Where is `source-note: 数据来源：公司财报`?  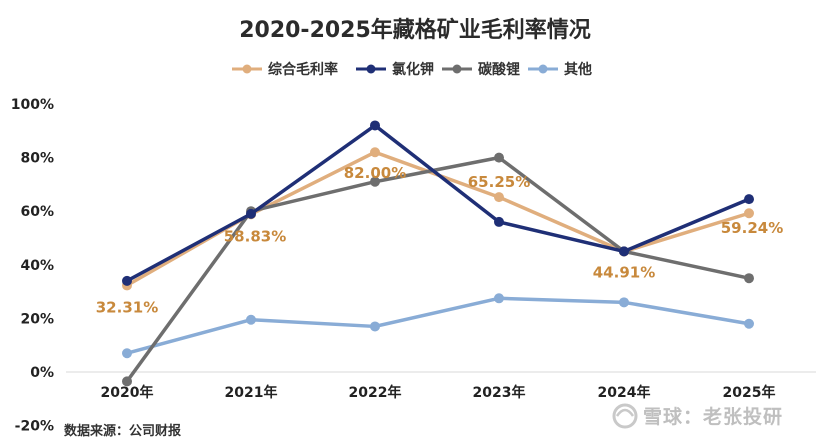
source-note: 数据来源：公司财报 is located at coordinates (123, 431).